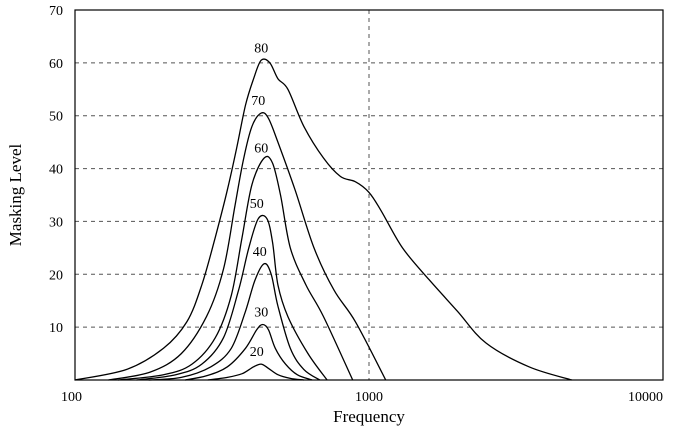 This screenshot has height=433, width=689. Describe the element at coordinates (369, 416) in the screenshot. I see `x-axis-title: Frequency` at that location.